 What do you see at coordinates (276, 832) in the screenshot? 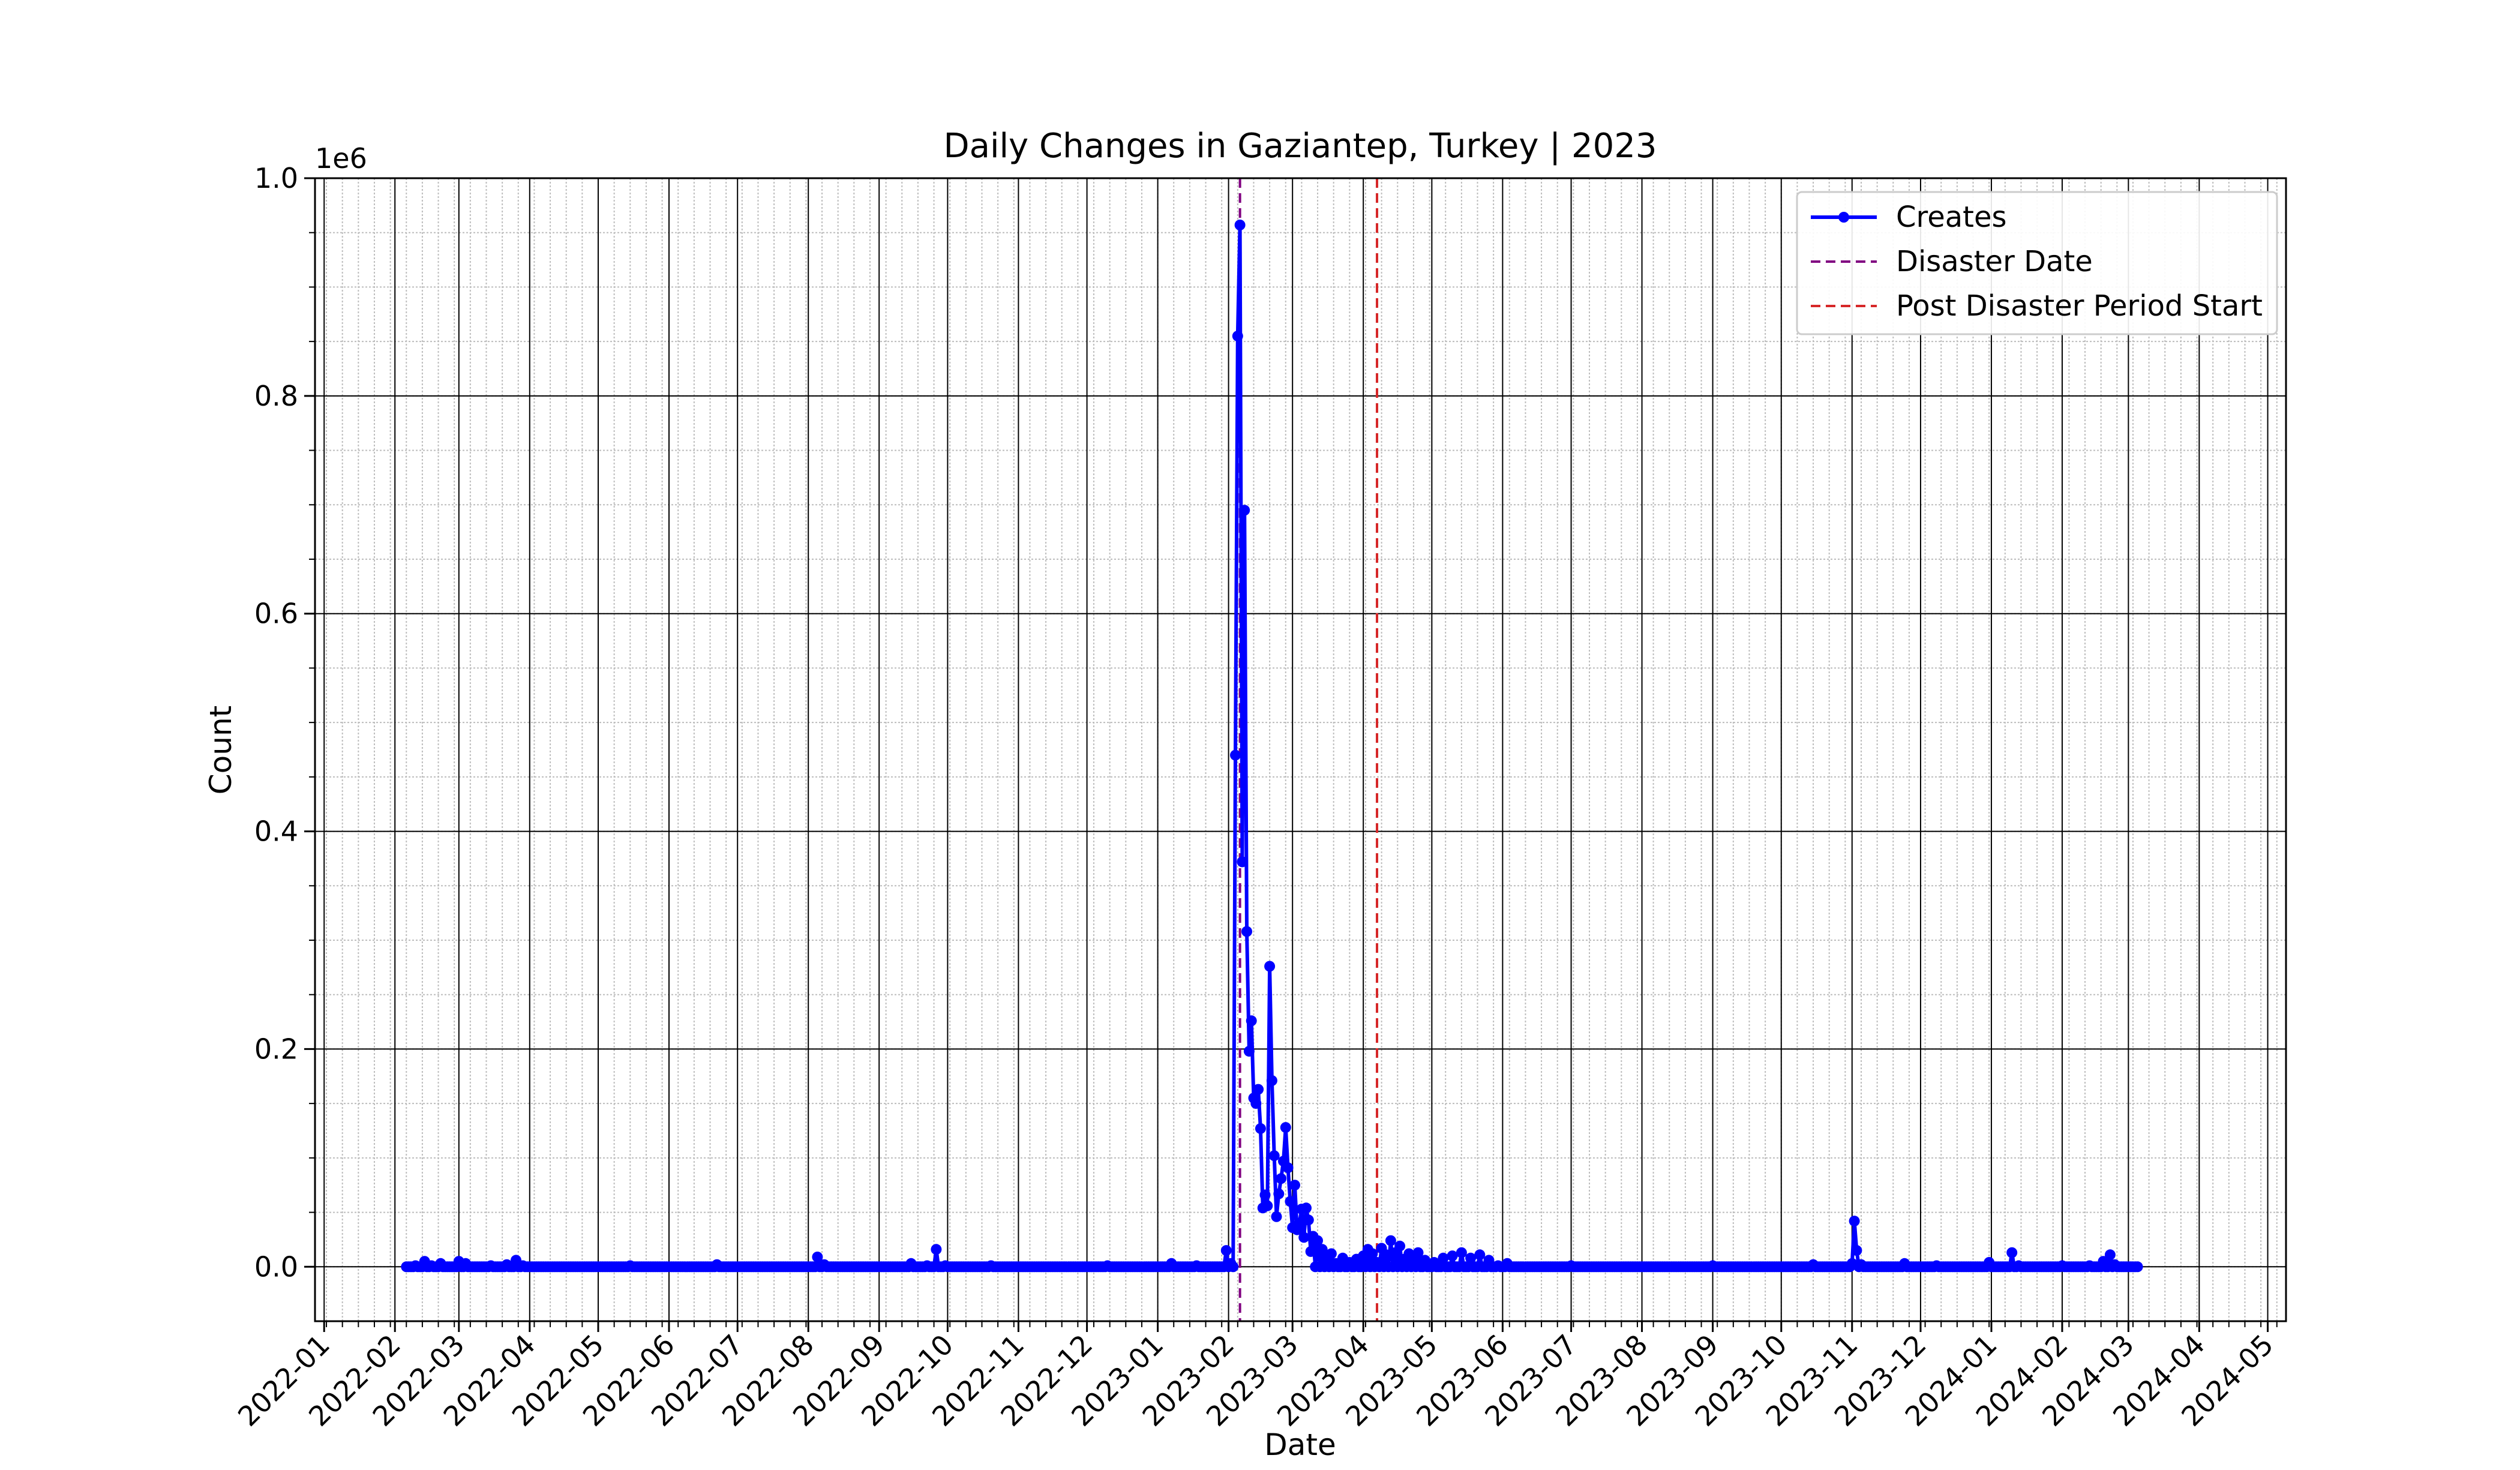
I see `y-tick-label: 0.4` at bounding box center [276, 832].